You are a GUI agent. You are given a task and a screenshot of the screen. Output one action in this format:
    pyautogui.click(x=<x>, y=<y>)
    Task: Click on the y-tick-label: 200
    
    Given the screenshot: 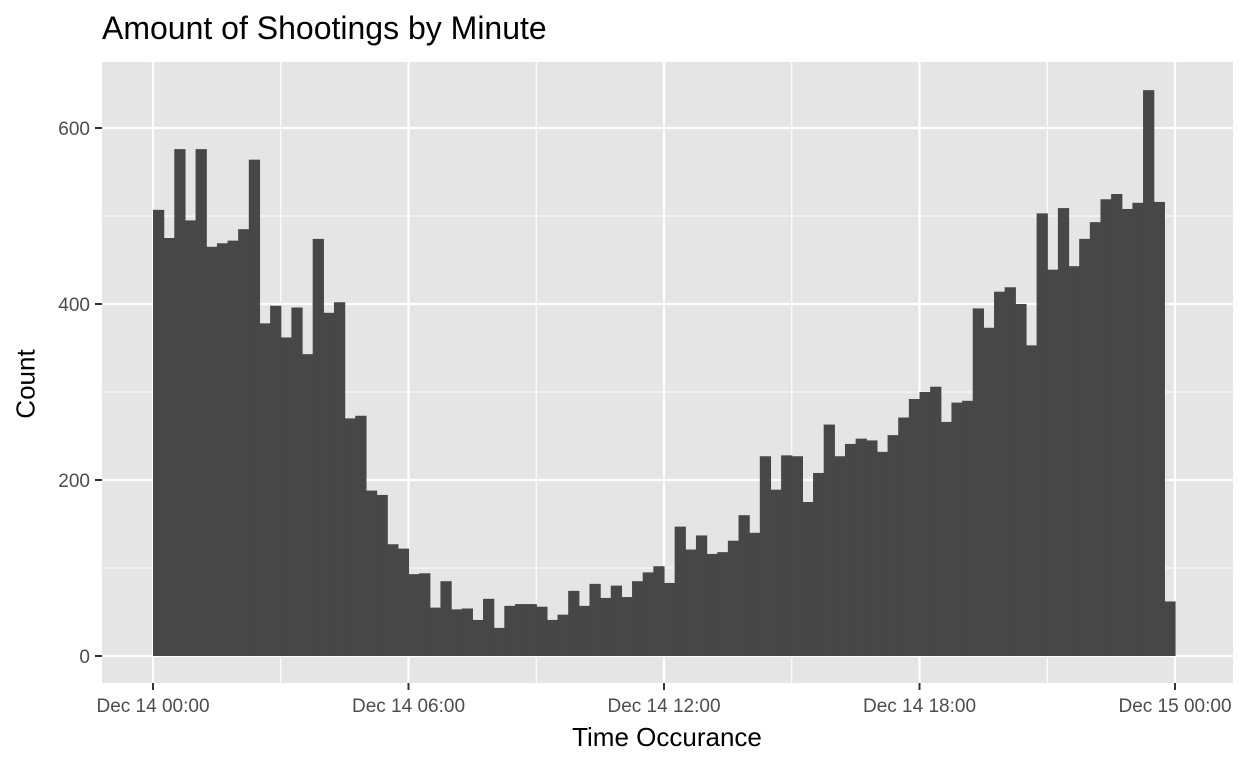 What is the action you would take?
    pyautogui.click(x=74, y=481)
    